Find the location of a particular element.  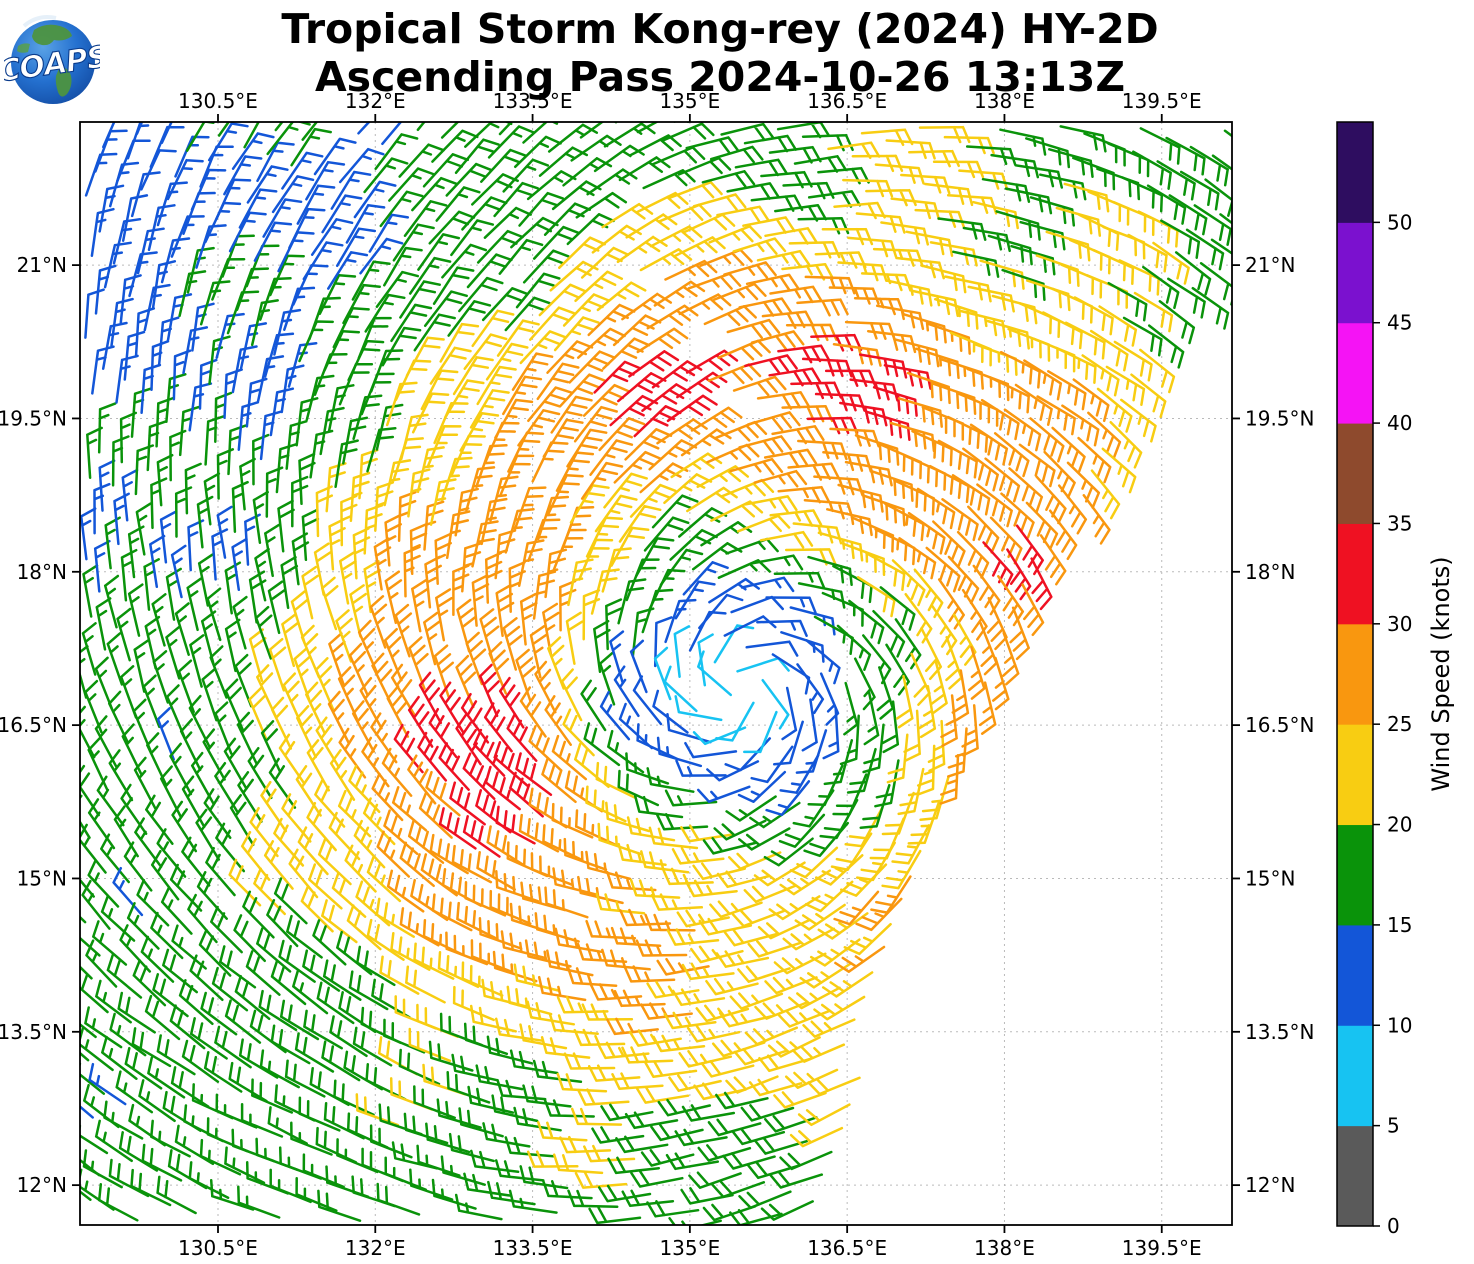

colorbar: 0 5 10 15 20 25 30 35 40 45 50 Wind Speed (knots) is located at coordinates (1395, 679).